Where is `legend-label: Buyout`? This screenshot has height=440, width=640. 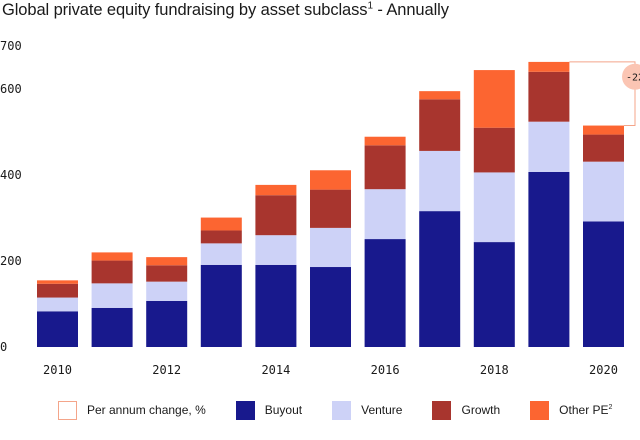
legend-label: Buyout is located at coordinates (283, 410).